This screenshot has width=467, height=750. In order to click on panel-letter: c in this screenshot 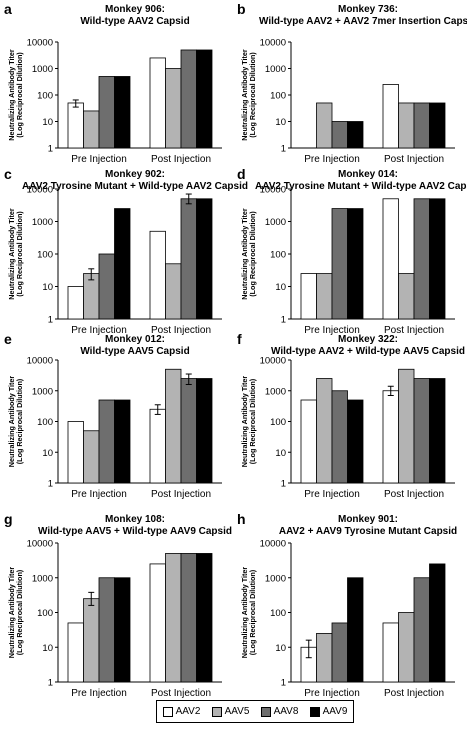, I will do `click(8, 174)`.